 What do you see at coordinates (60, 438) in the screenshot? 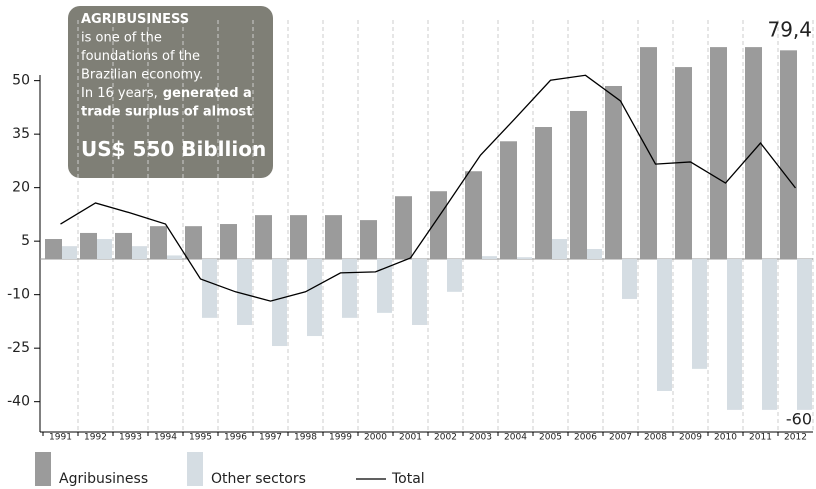
I see `x-tick-label: 1991` at bounding box center [60, 438].